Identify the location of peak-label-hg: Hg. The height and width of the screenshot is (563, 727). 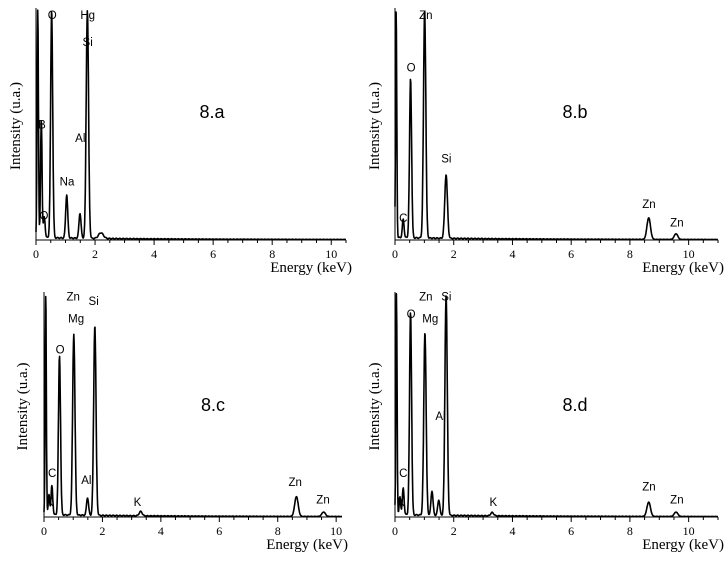
(87, 16).